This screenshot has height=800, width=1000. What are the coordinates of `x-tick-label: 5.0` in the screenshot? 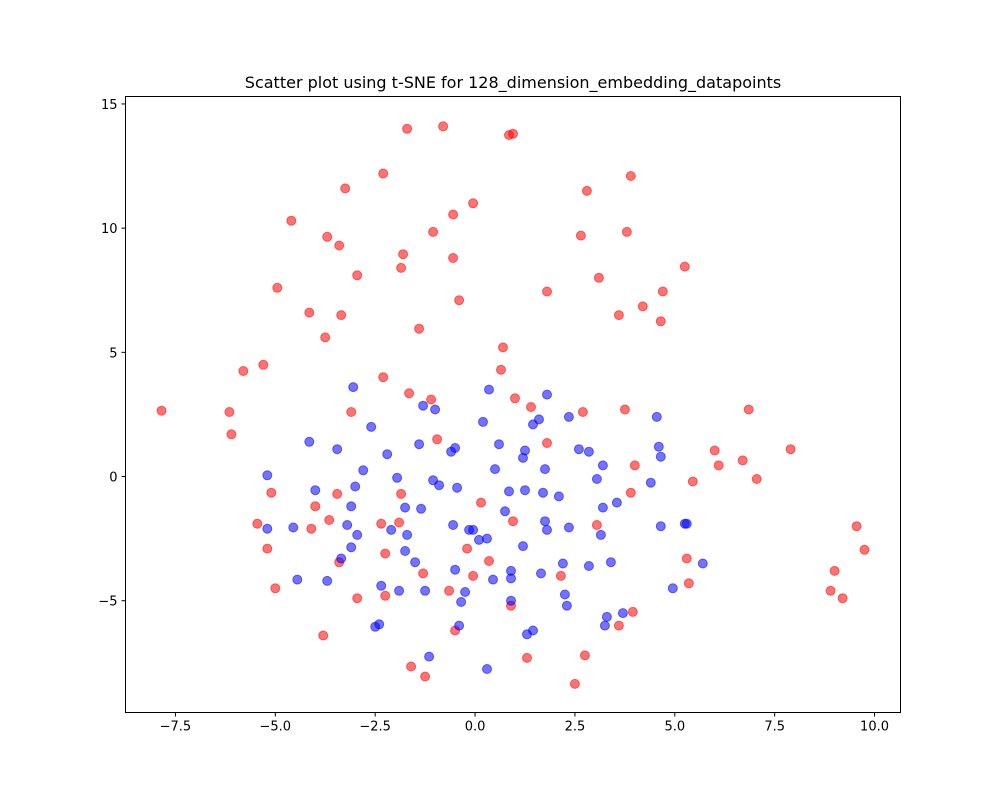 It's located at (674, 727).